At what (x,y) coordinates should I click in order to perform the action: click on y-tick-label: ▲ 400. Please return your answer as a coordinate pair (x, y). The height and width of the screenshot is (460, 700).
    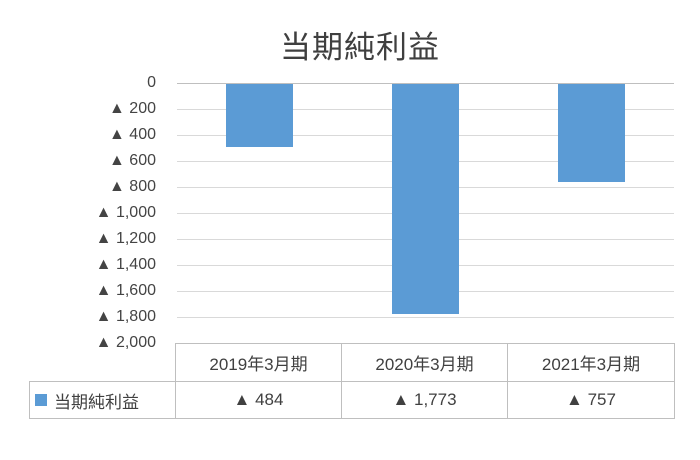
    Looking at the image, I should click on (132, 134).